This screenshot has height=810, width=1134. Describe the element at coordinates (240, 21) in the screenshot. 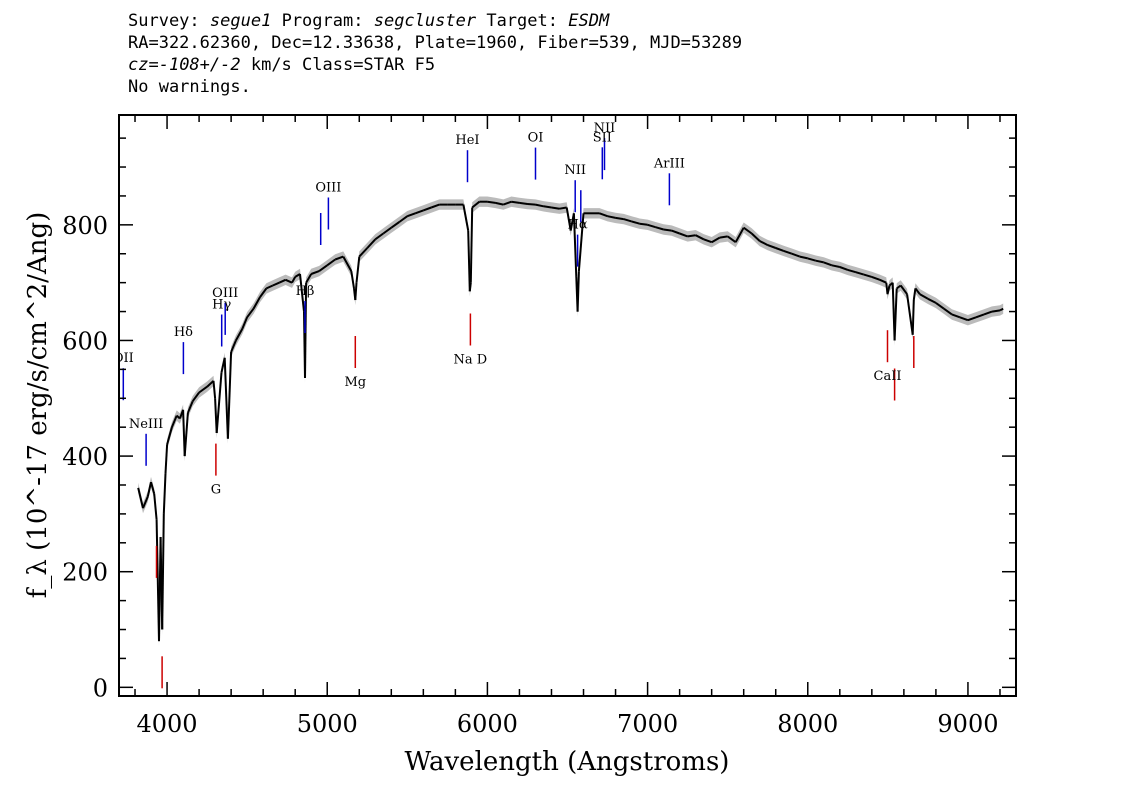

I see `survey-value: segue1` at that location.